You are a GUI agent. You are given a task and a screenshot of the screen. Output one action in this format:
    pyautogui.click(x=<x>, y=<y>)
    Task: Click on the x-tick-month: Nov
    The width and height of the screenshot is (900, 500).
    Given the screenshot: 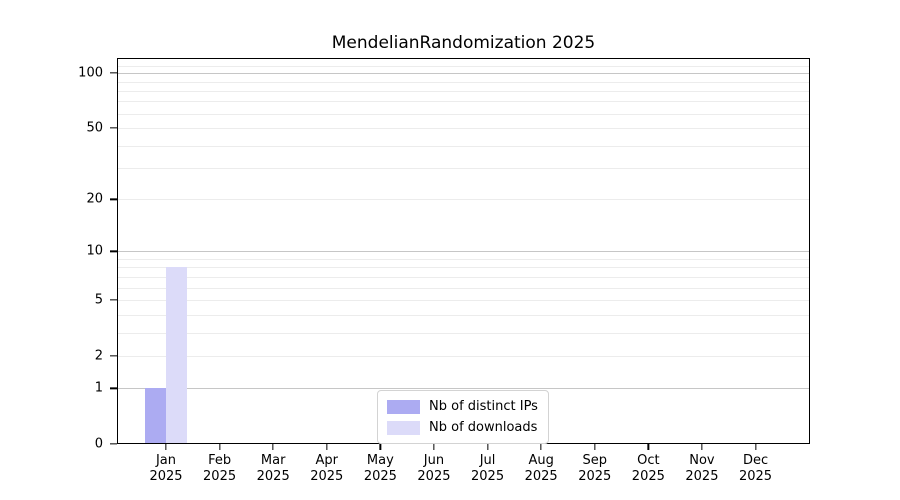 What is the action you would take?
    pyautogui.click(x=702, y=460)
    